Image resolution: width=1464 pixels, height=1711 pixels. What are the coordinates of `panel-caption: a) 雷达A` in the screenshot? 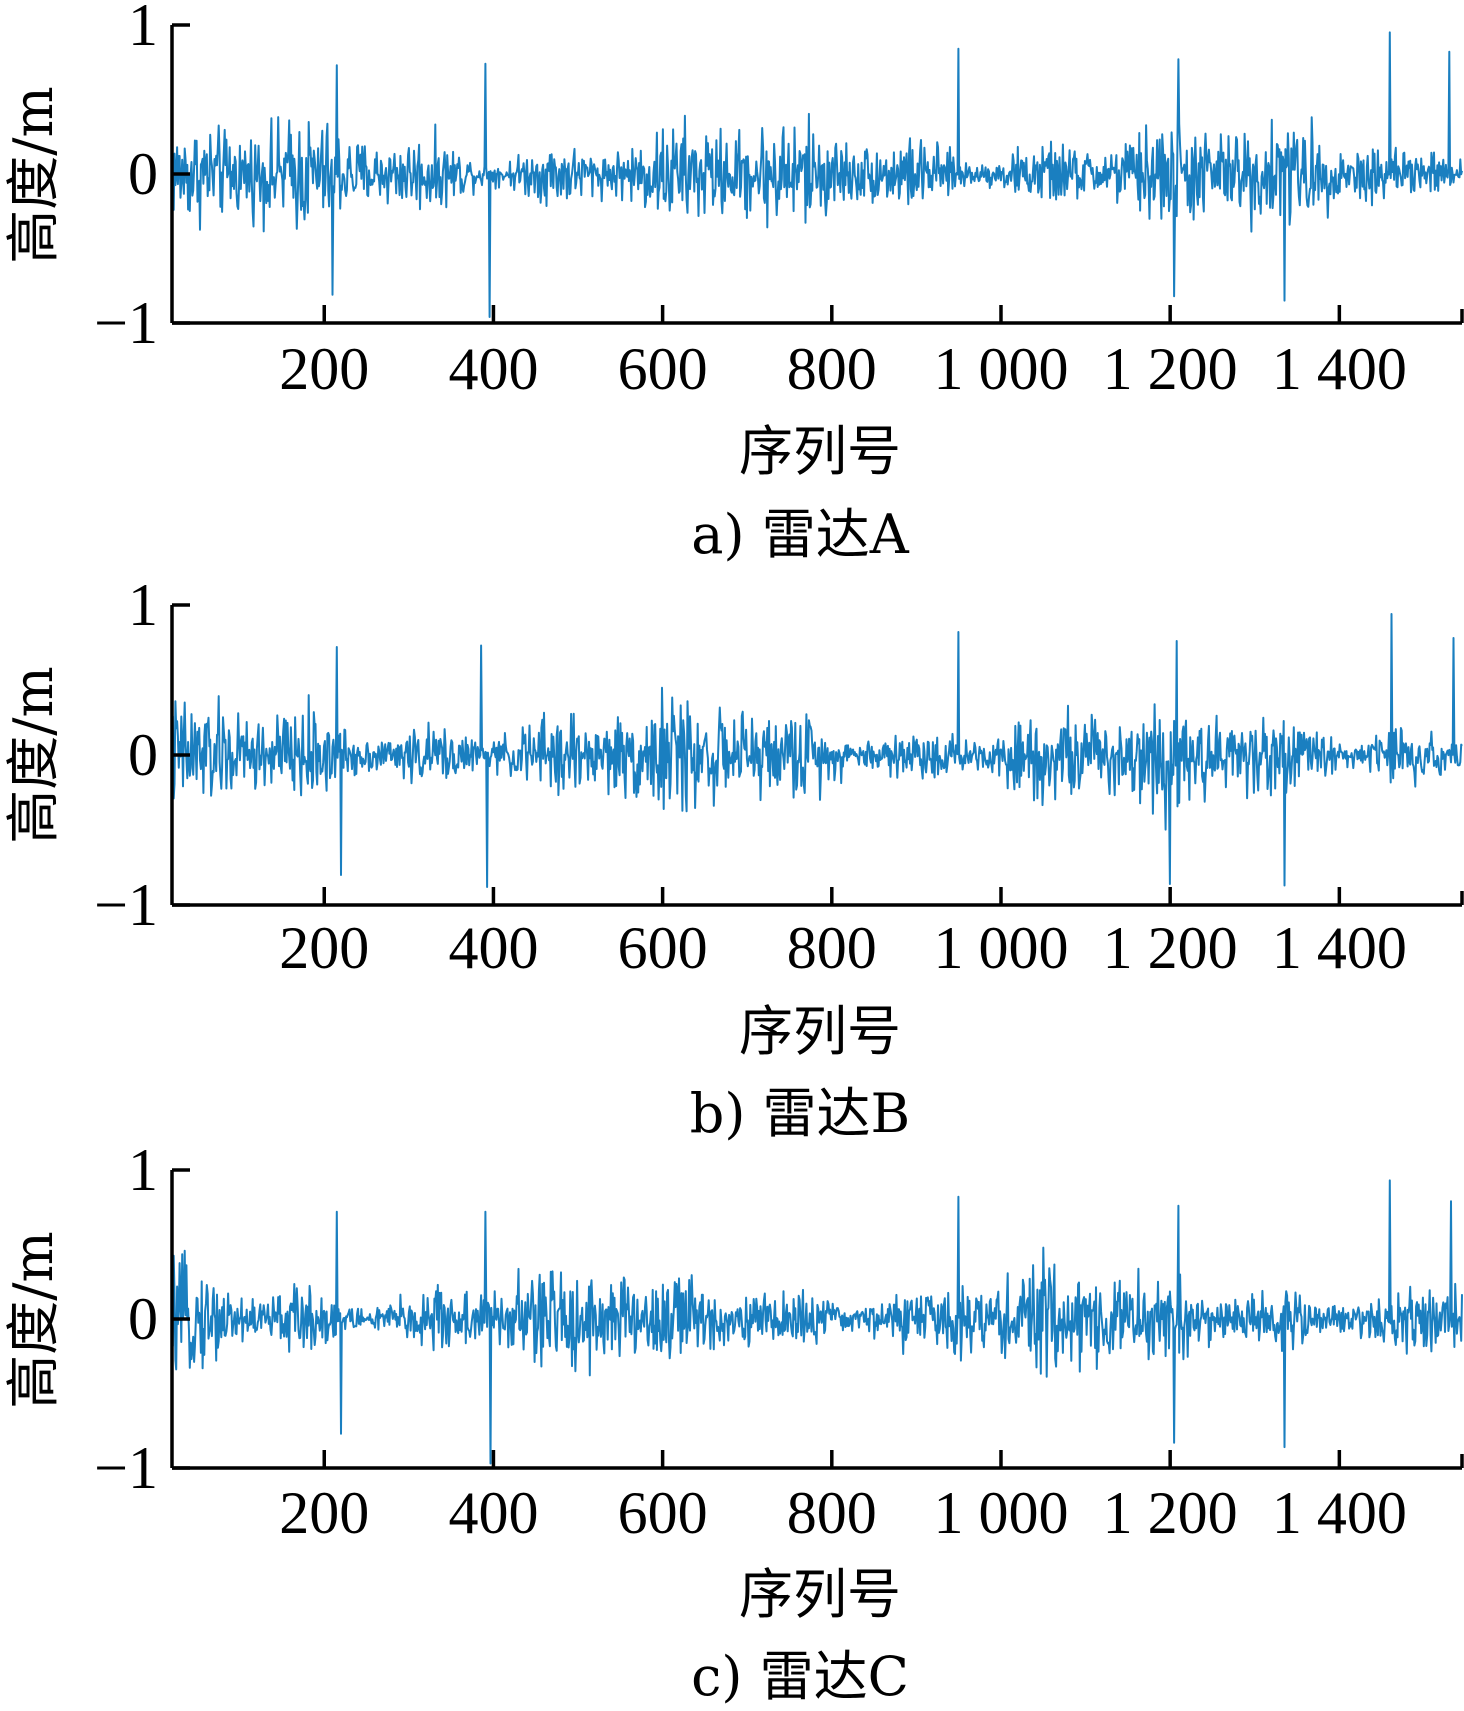 It's located at (800, 534).